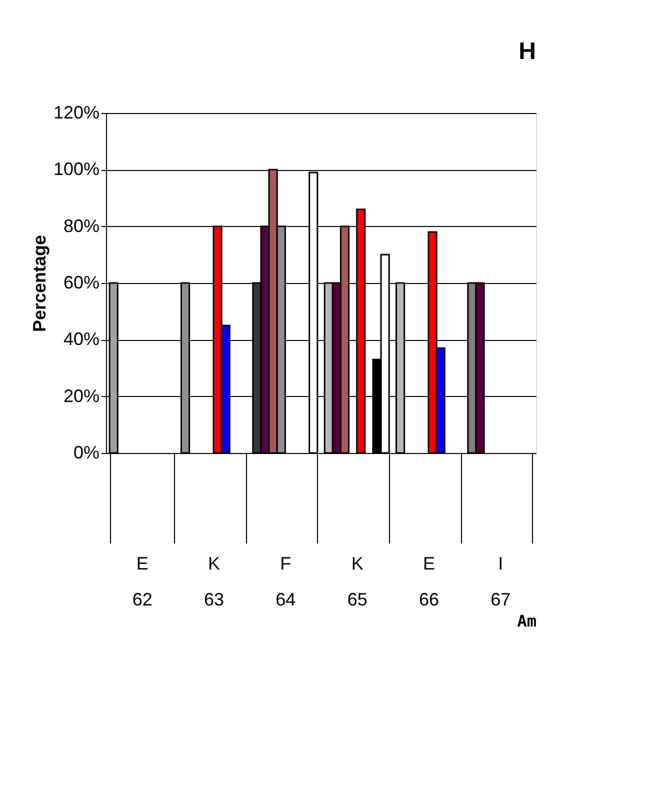 The height and width of the screenshot is (803, 653). What do you see at coordinates (429, 582) in the screenshot?
I see `x-tick-label: E 66` at bounding box center [429, 582].